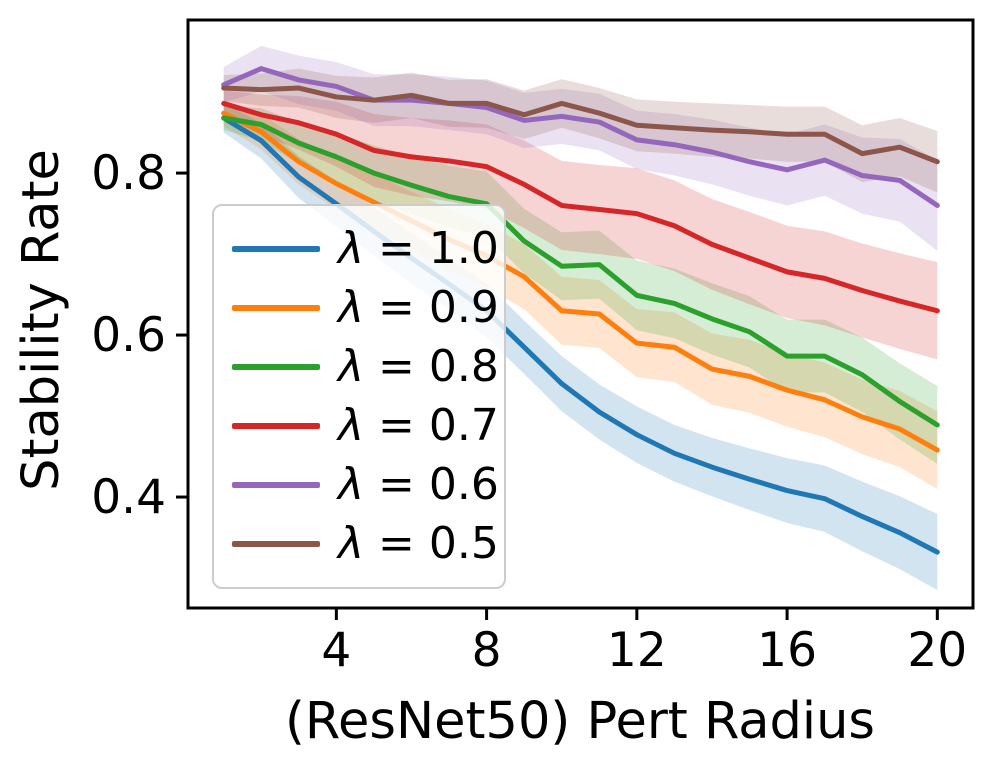 This screenshot has height=768, width=998. What do you see at coordinates (937, 650) in the screenshot?
I see `x-tick-label: 20` at bounding box center [937, 650].